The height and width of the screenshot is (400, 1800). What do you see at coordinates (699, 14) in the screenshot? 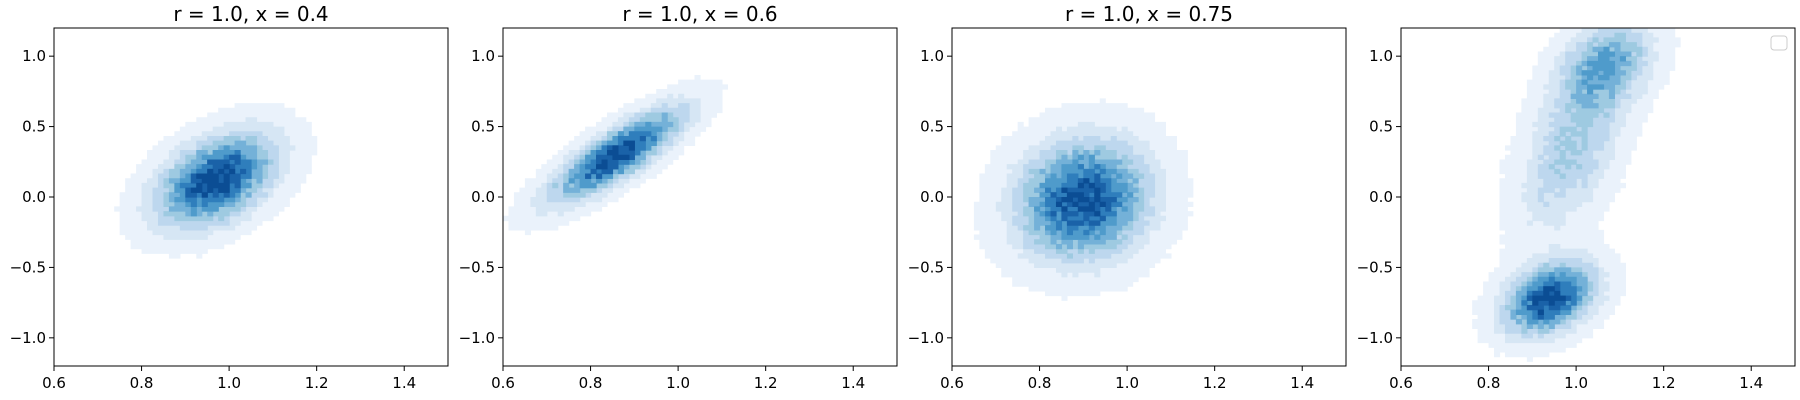
I see `subplot-title: r = 1.0, x = 0.6` at bounding box center [699, 14].